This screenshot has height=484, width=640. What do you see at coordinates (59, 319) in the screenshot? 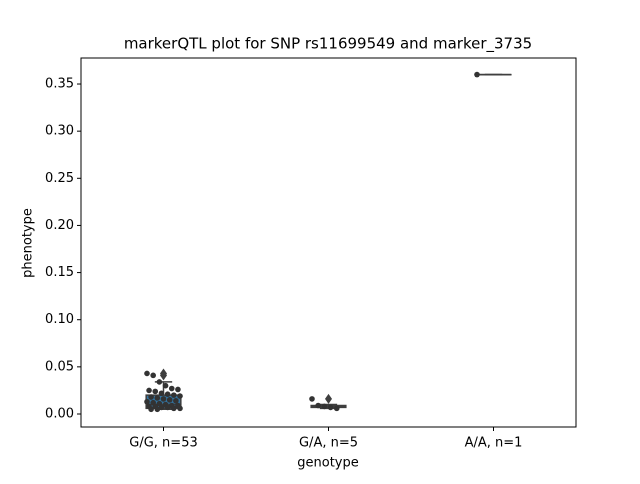
I see `y-tick-label: 0.10` at bounding box center [59, 319].